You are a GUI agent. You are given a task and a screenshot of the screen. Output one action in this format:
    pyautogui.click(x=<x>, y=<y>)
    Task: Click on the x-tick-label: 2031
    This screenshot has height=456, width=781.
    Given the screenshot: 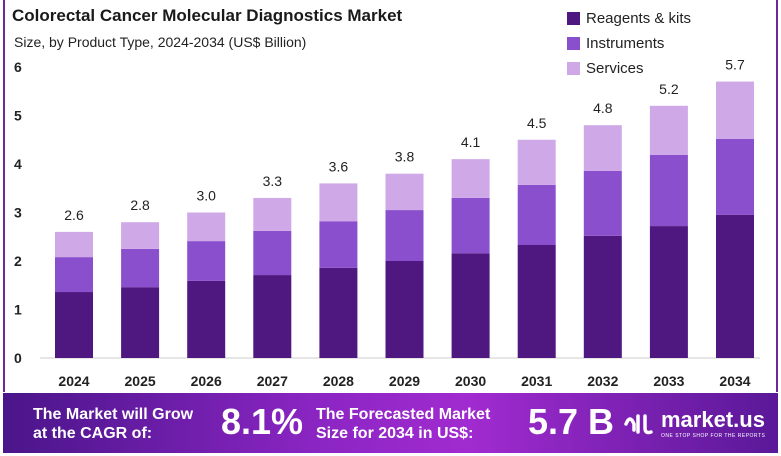 What is the action you would take?
    pyautogui.click(x=536, y=381)
    